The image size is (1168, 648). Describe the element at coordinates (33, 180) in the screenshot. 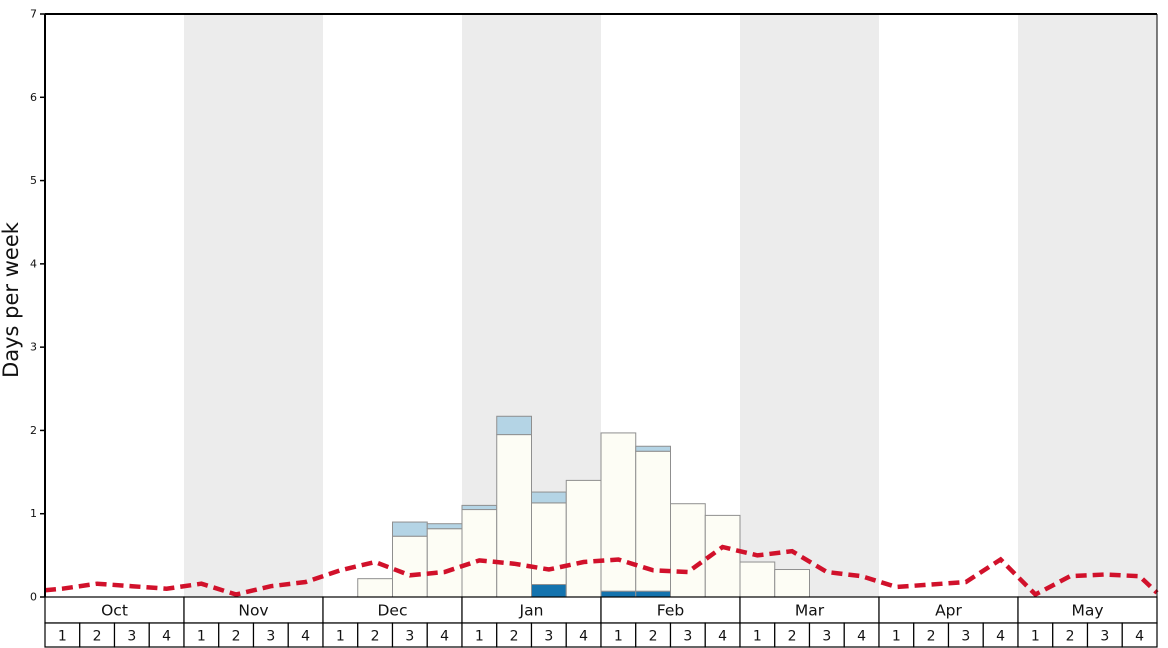

I see `y-tick-label: 5` at that location.